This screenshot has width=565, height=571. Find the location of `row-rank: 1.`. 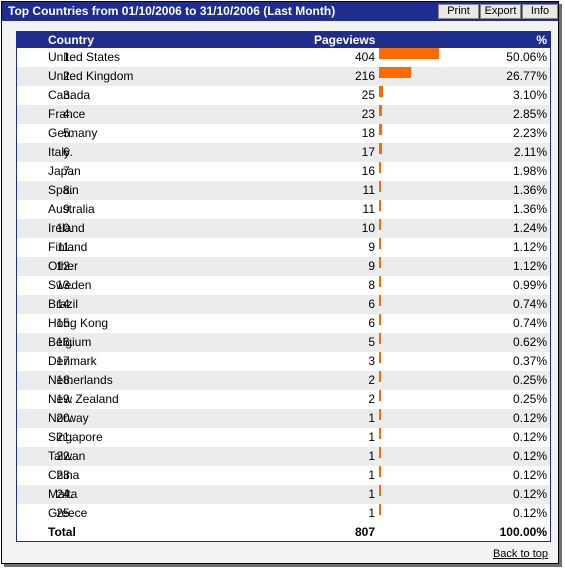

row-rank: 1. is located at coordinates (67, 57).